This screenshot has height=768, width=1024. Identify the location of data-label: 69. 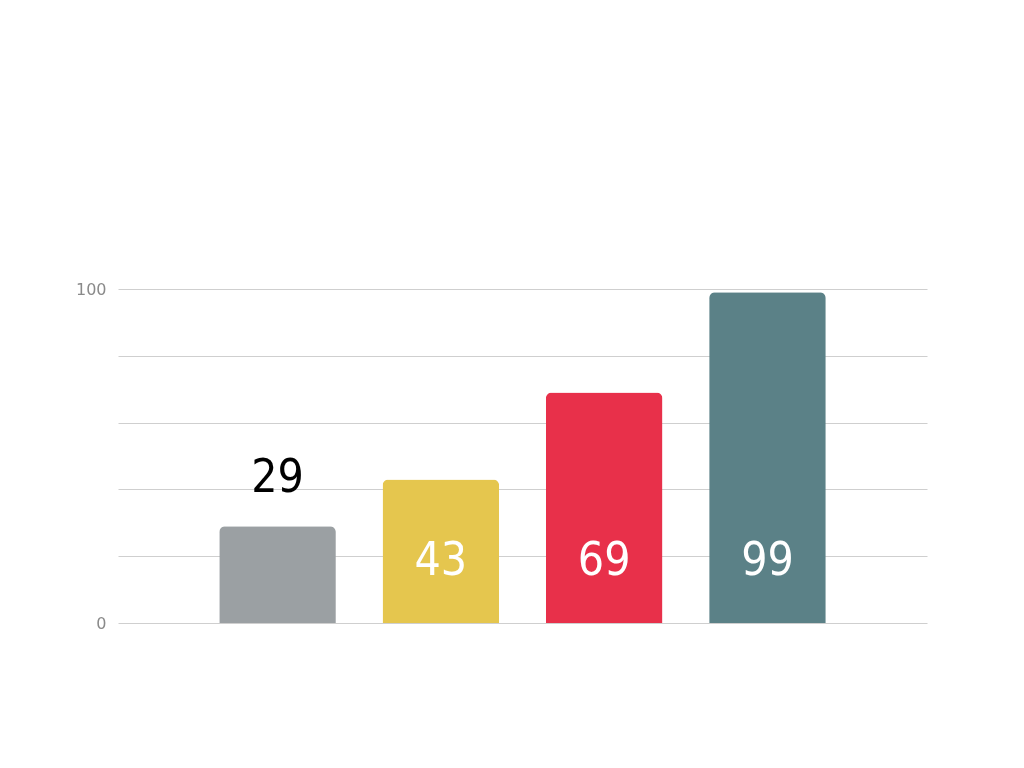
(604, 559).